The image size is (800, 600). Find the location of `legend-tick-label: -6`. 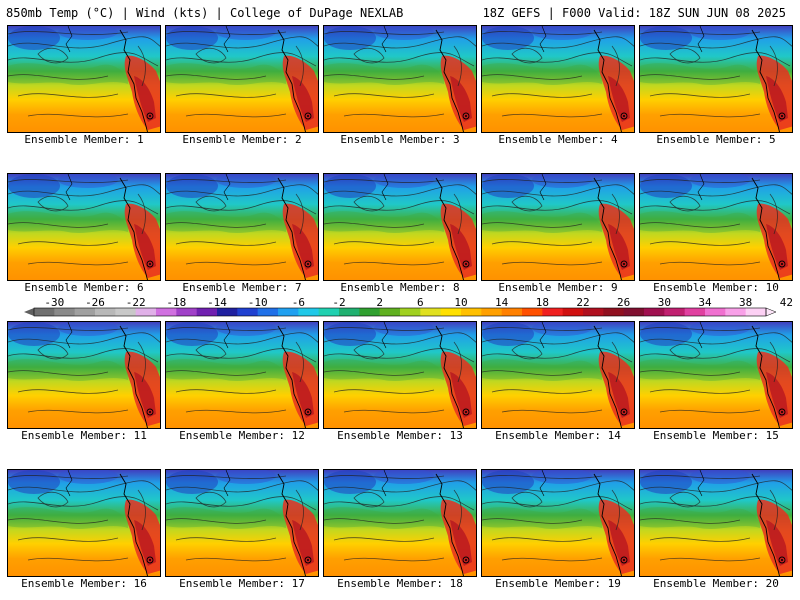

legend-tick-label: -6 is located at coordinates (298, 303).